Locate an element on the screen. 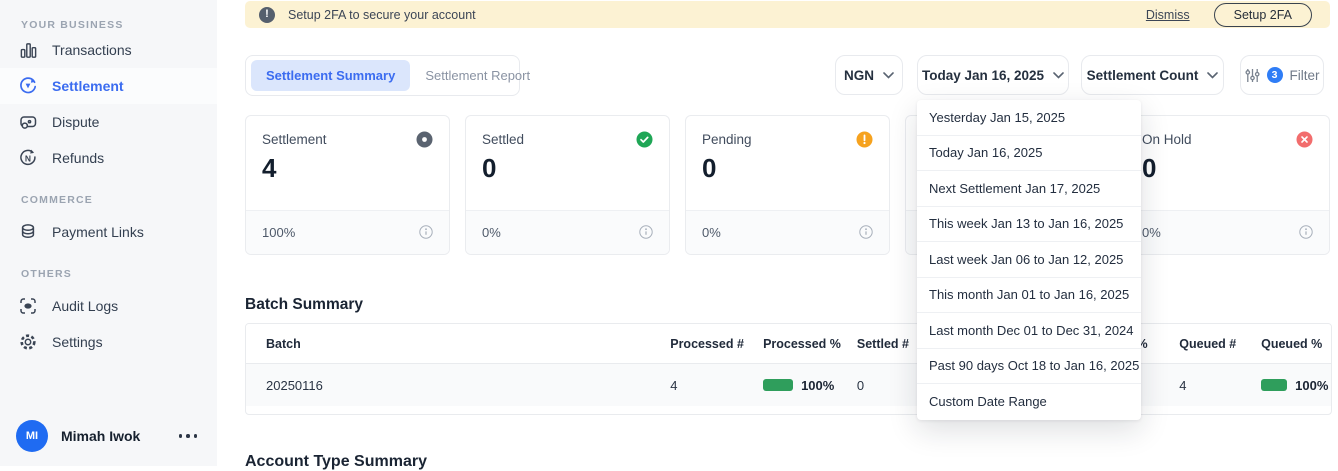  cell-batch: 20250116 is located at coordinates (294, 385).